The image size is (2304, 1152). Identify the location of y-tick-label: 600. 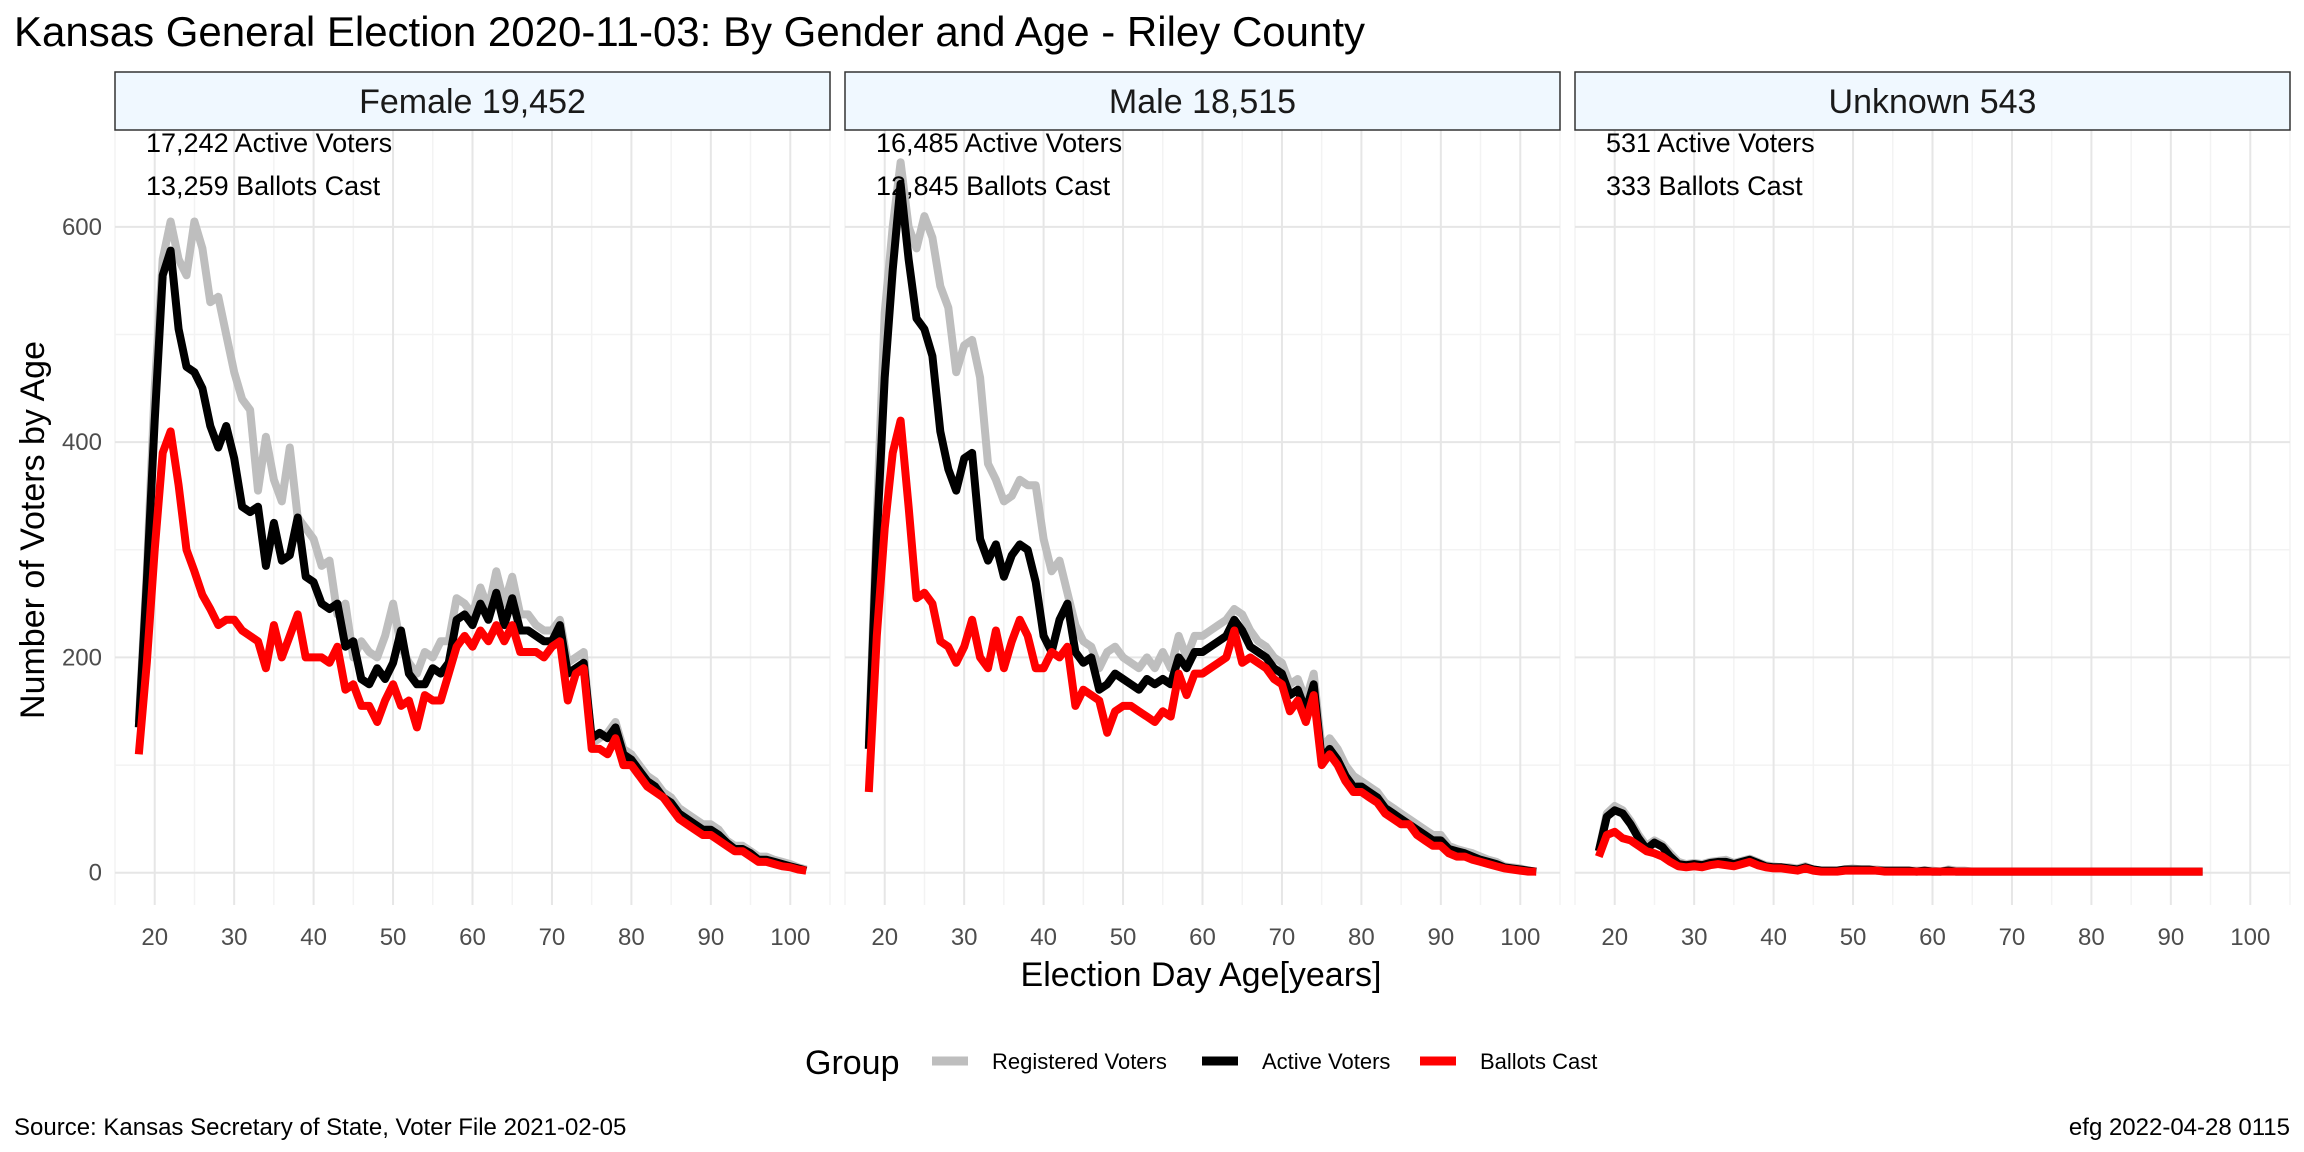
(82, 227).